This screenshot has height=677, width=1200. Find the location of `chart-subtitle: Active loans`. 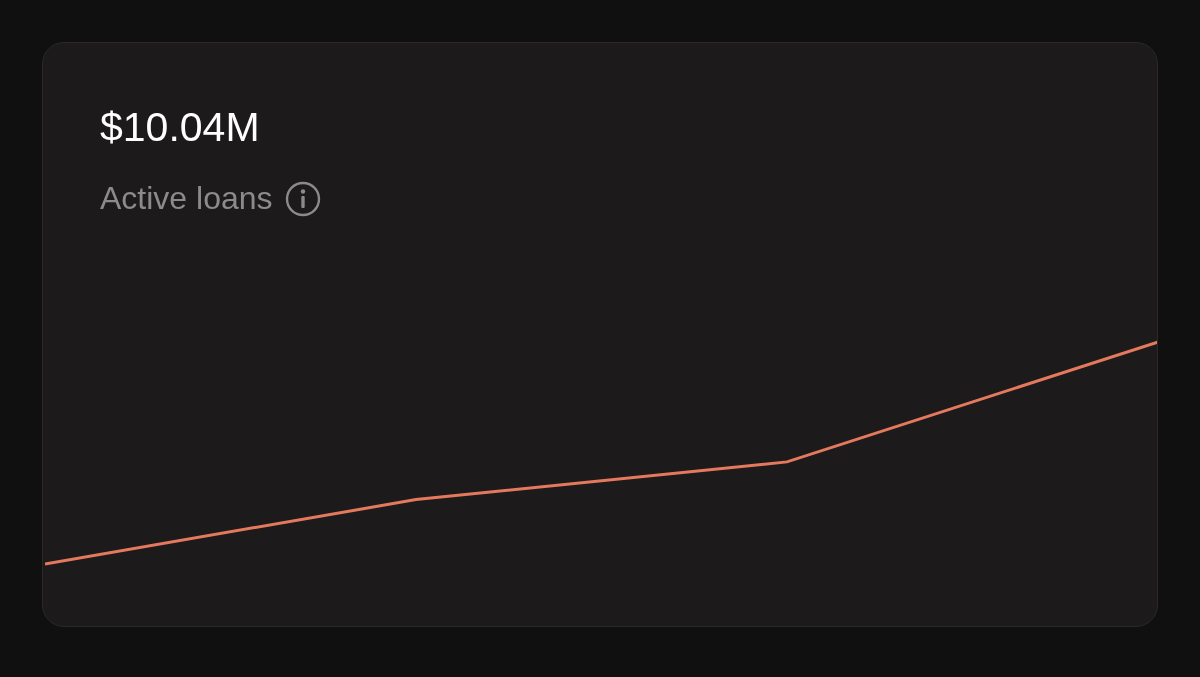

chart-subtitle: Active loans is located at coordinates (186, 198).